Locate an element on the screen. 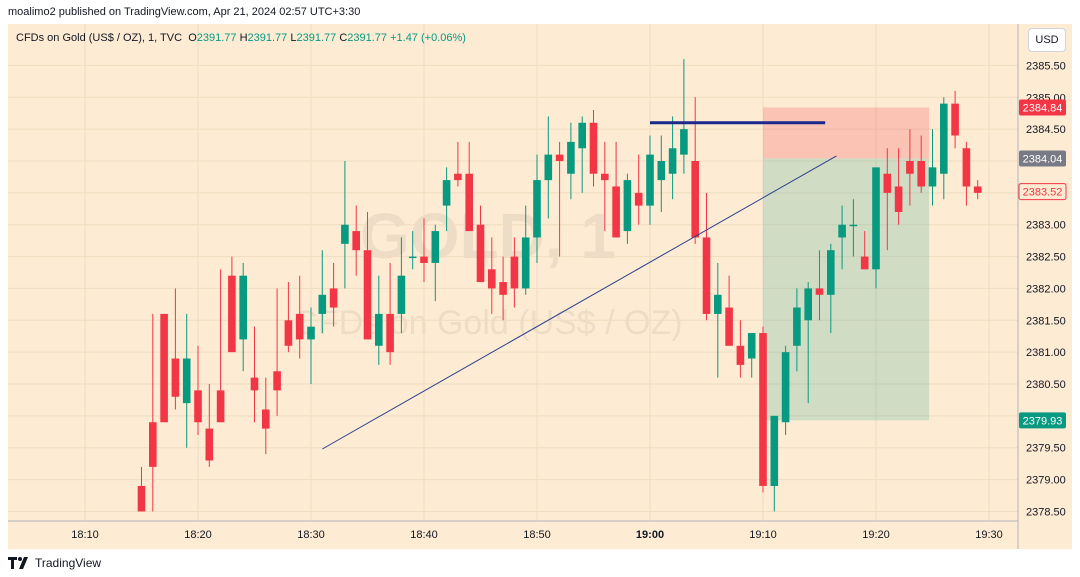  y-tick-label: 2382.00 is located at coordinates (1046, 289).